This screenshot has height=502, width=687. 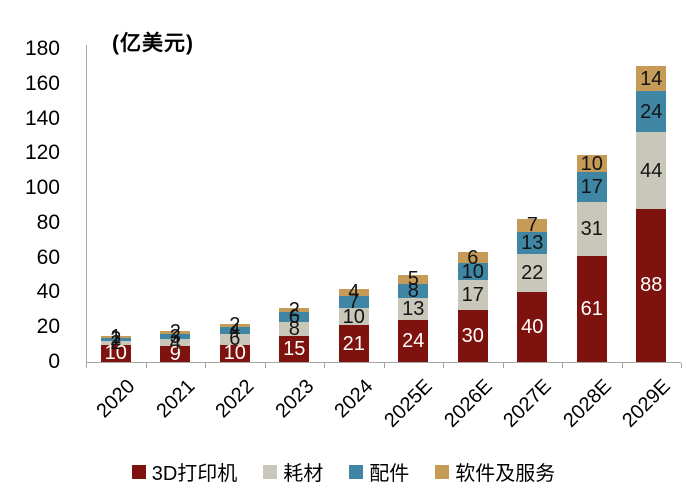 I want to click on x-axis-label: 2025E, so click(x=409, y=403).